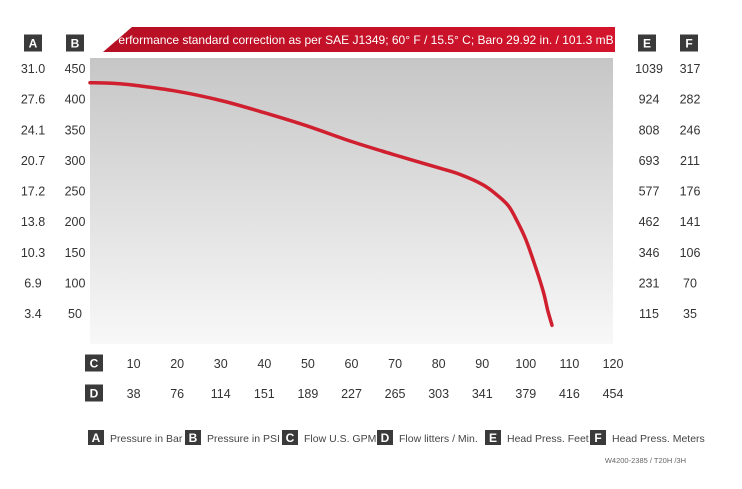 This screenshot has width=742, height=489. Describe the element at coordinates (690, 283) in the screenshot. I see `axis-f-tick: 70` at that location.